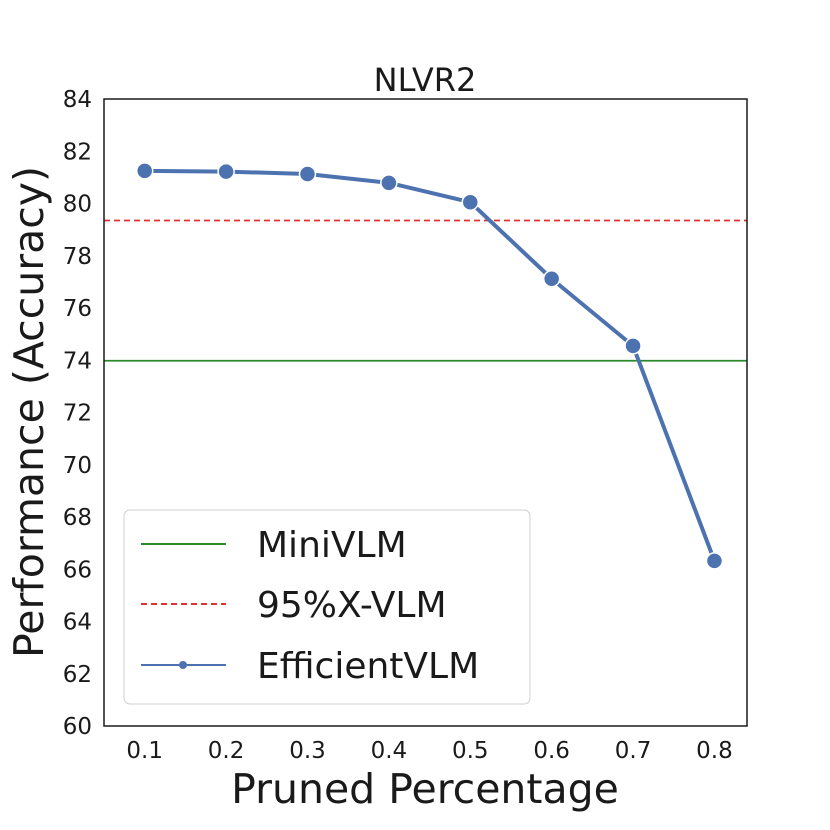 This screenshot has height=830, width=830. Describe the element at coordinates (77, 675) in the screenshot. I see `y-tick-label: 62` at that location.